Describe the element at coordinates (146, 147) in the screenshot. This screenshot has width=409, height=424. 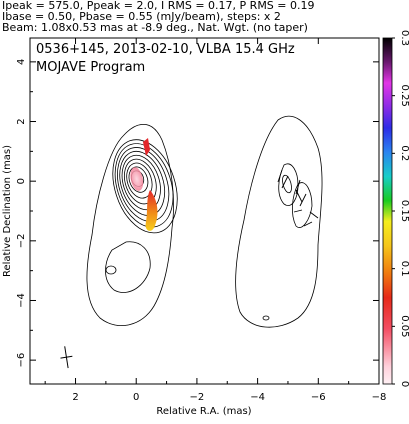
I see `pol-knot-top` at that location.